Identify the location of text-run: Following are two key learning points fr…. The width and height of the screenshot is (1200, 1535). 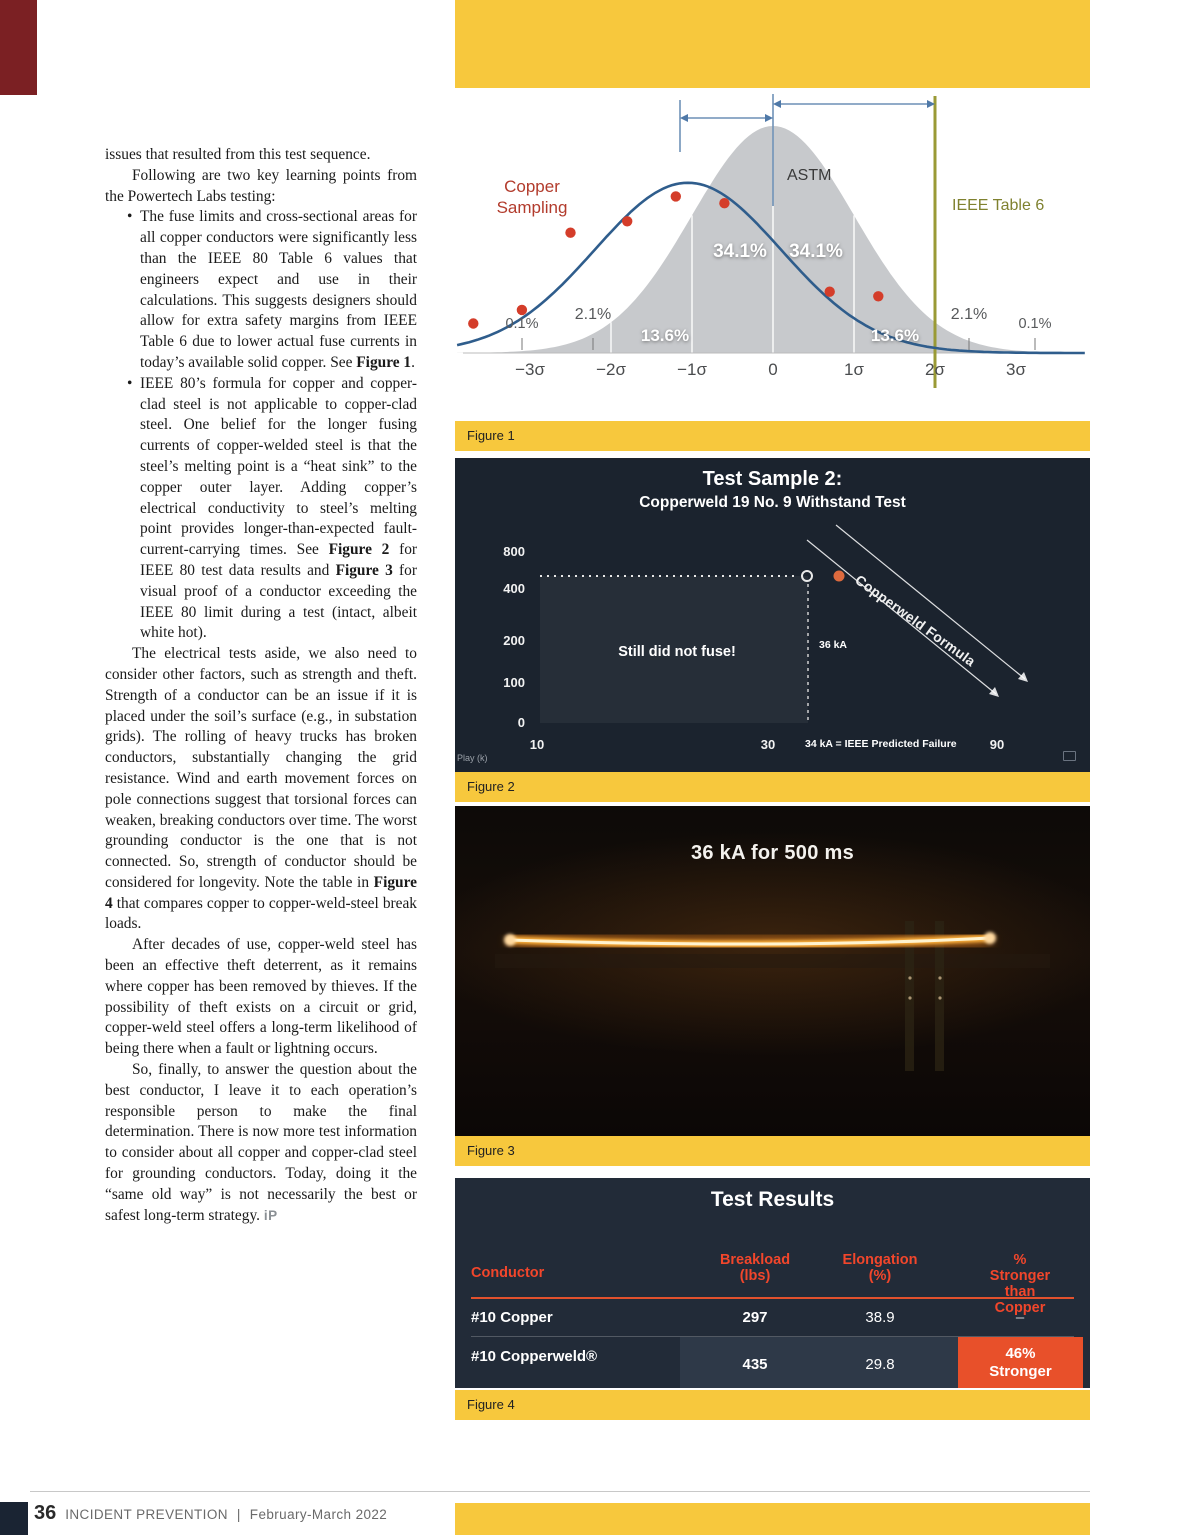
(261, 185).